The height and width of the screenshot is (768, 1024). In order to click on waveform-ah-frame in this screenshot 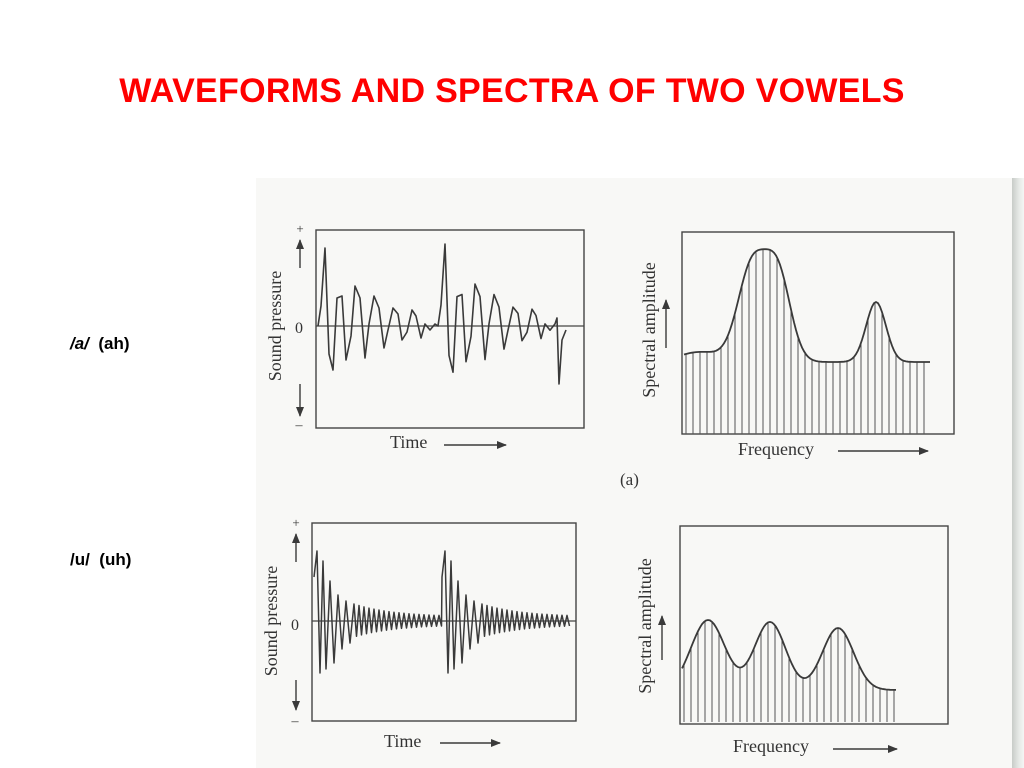, I will do `click(450, 329)`.